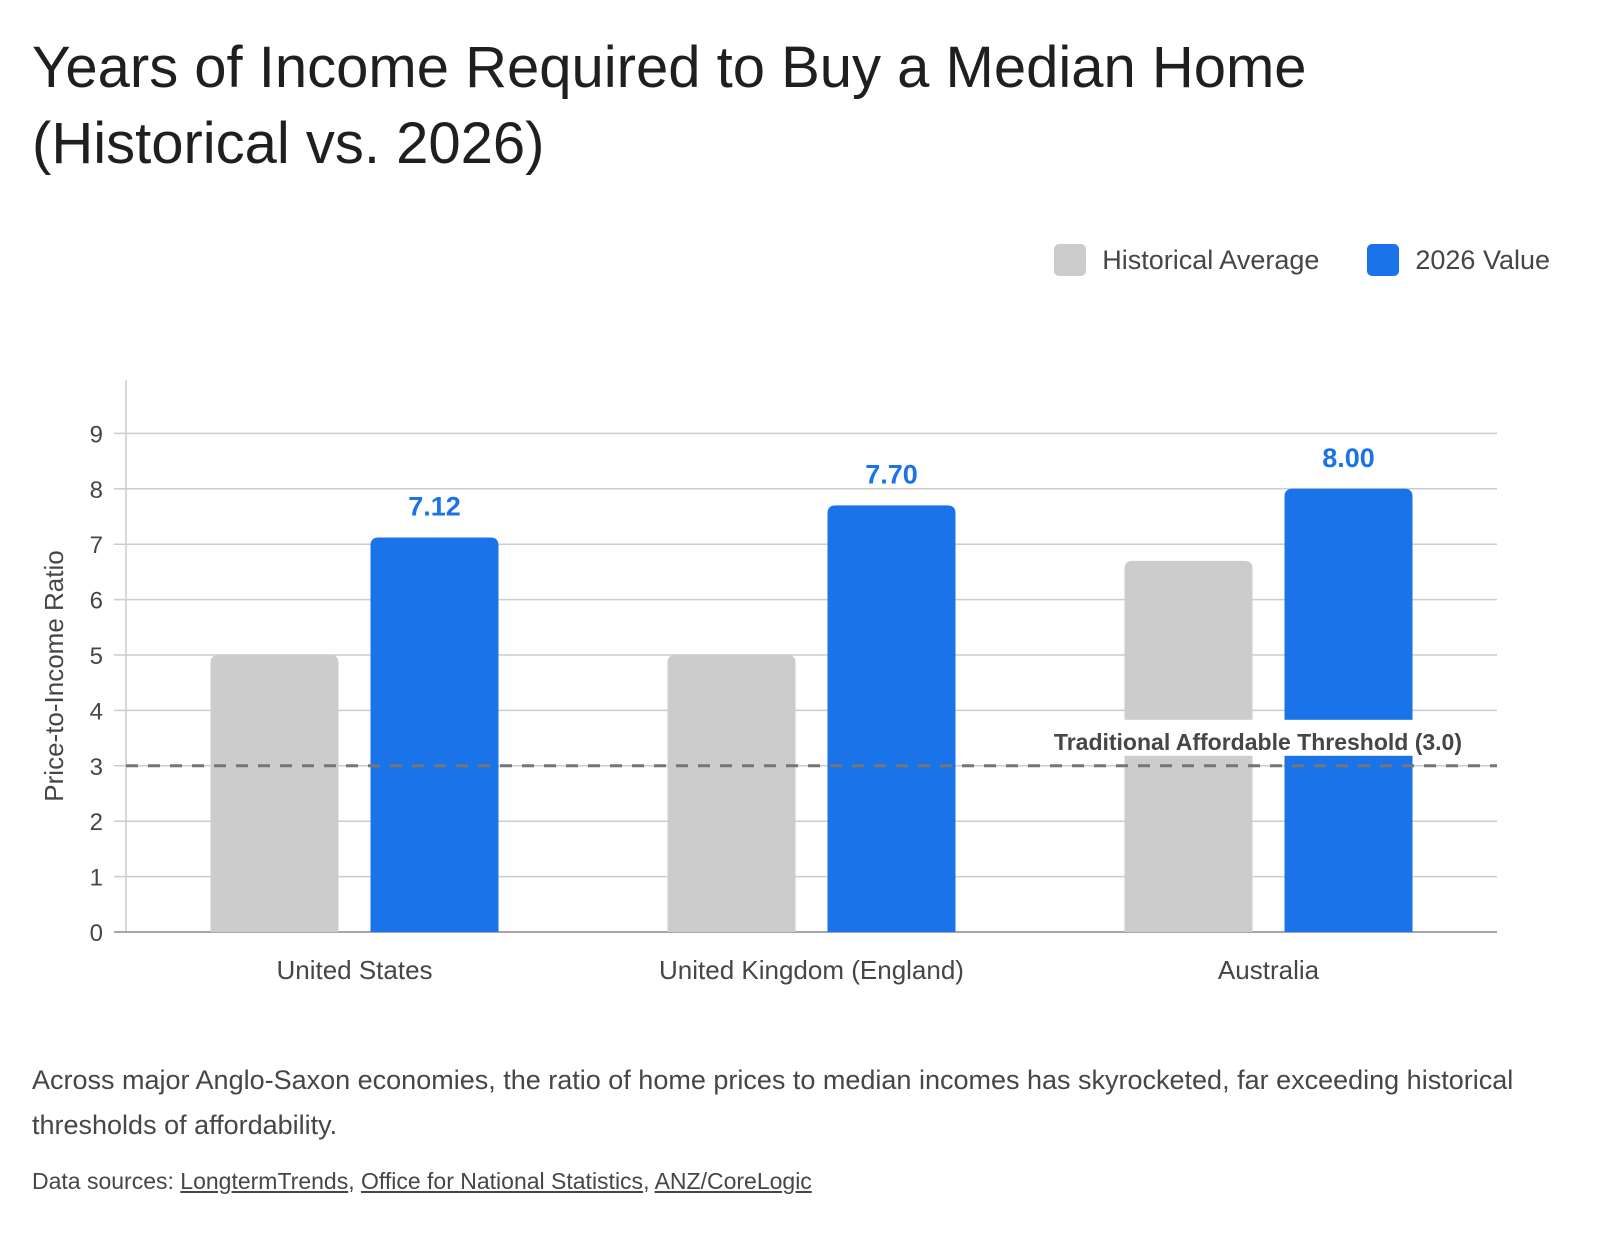 Image resolution: width=1600 pixels, height=1258 pixels. I want to click on legend: Historical Average 2026 Value, so click(1302, 260).